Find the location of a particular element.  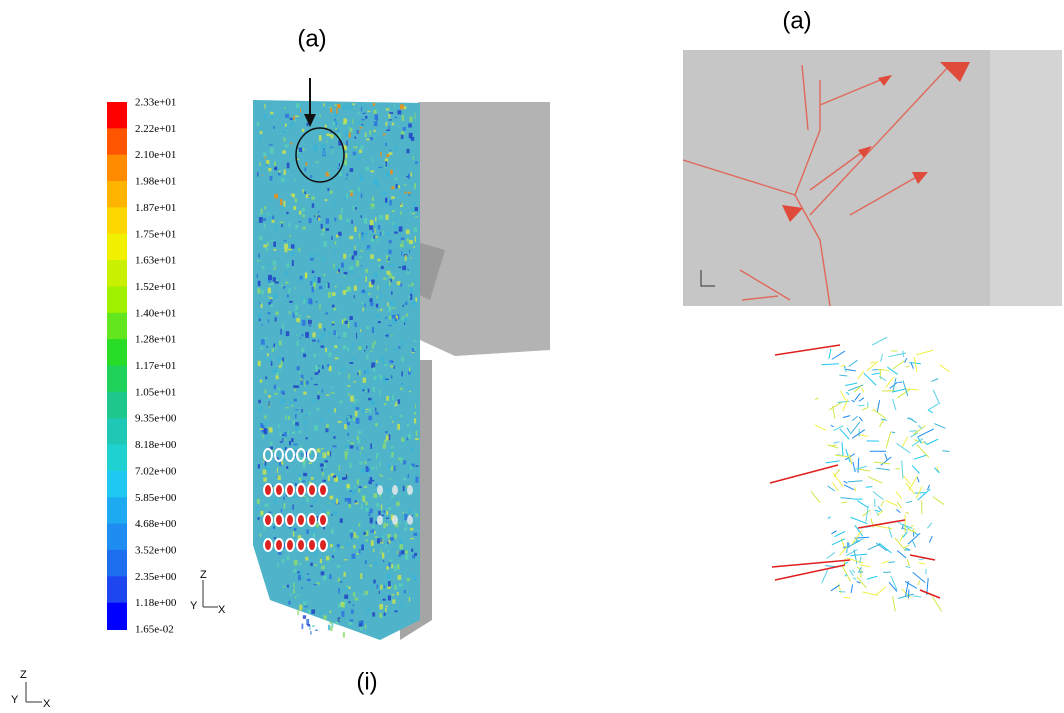

tube-hole is located at coordinates (395, 520).